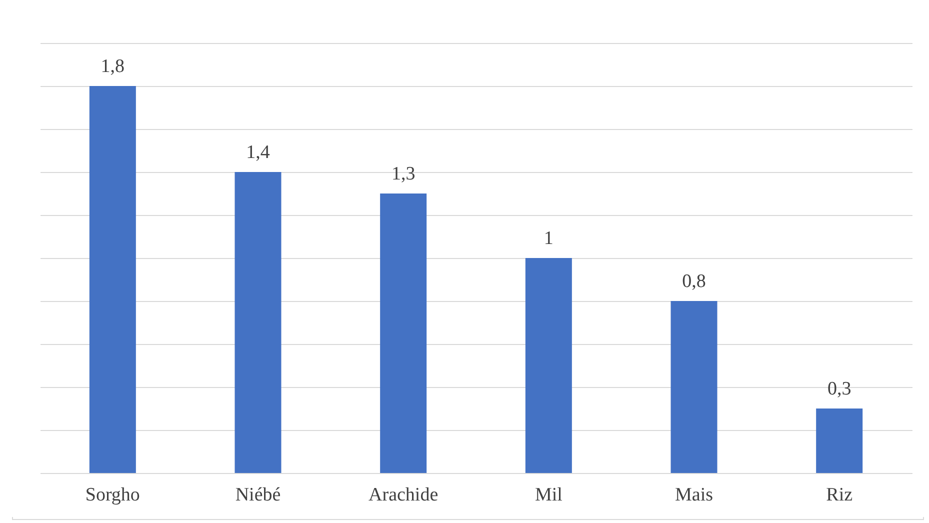  Describe the element at coordinates (694, 281) in the screenshot. I see `data-label: 0,8` at that location.